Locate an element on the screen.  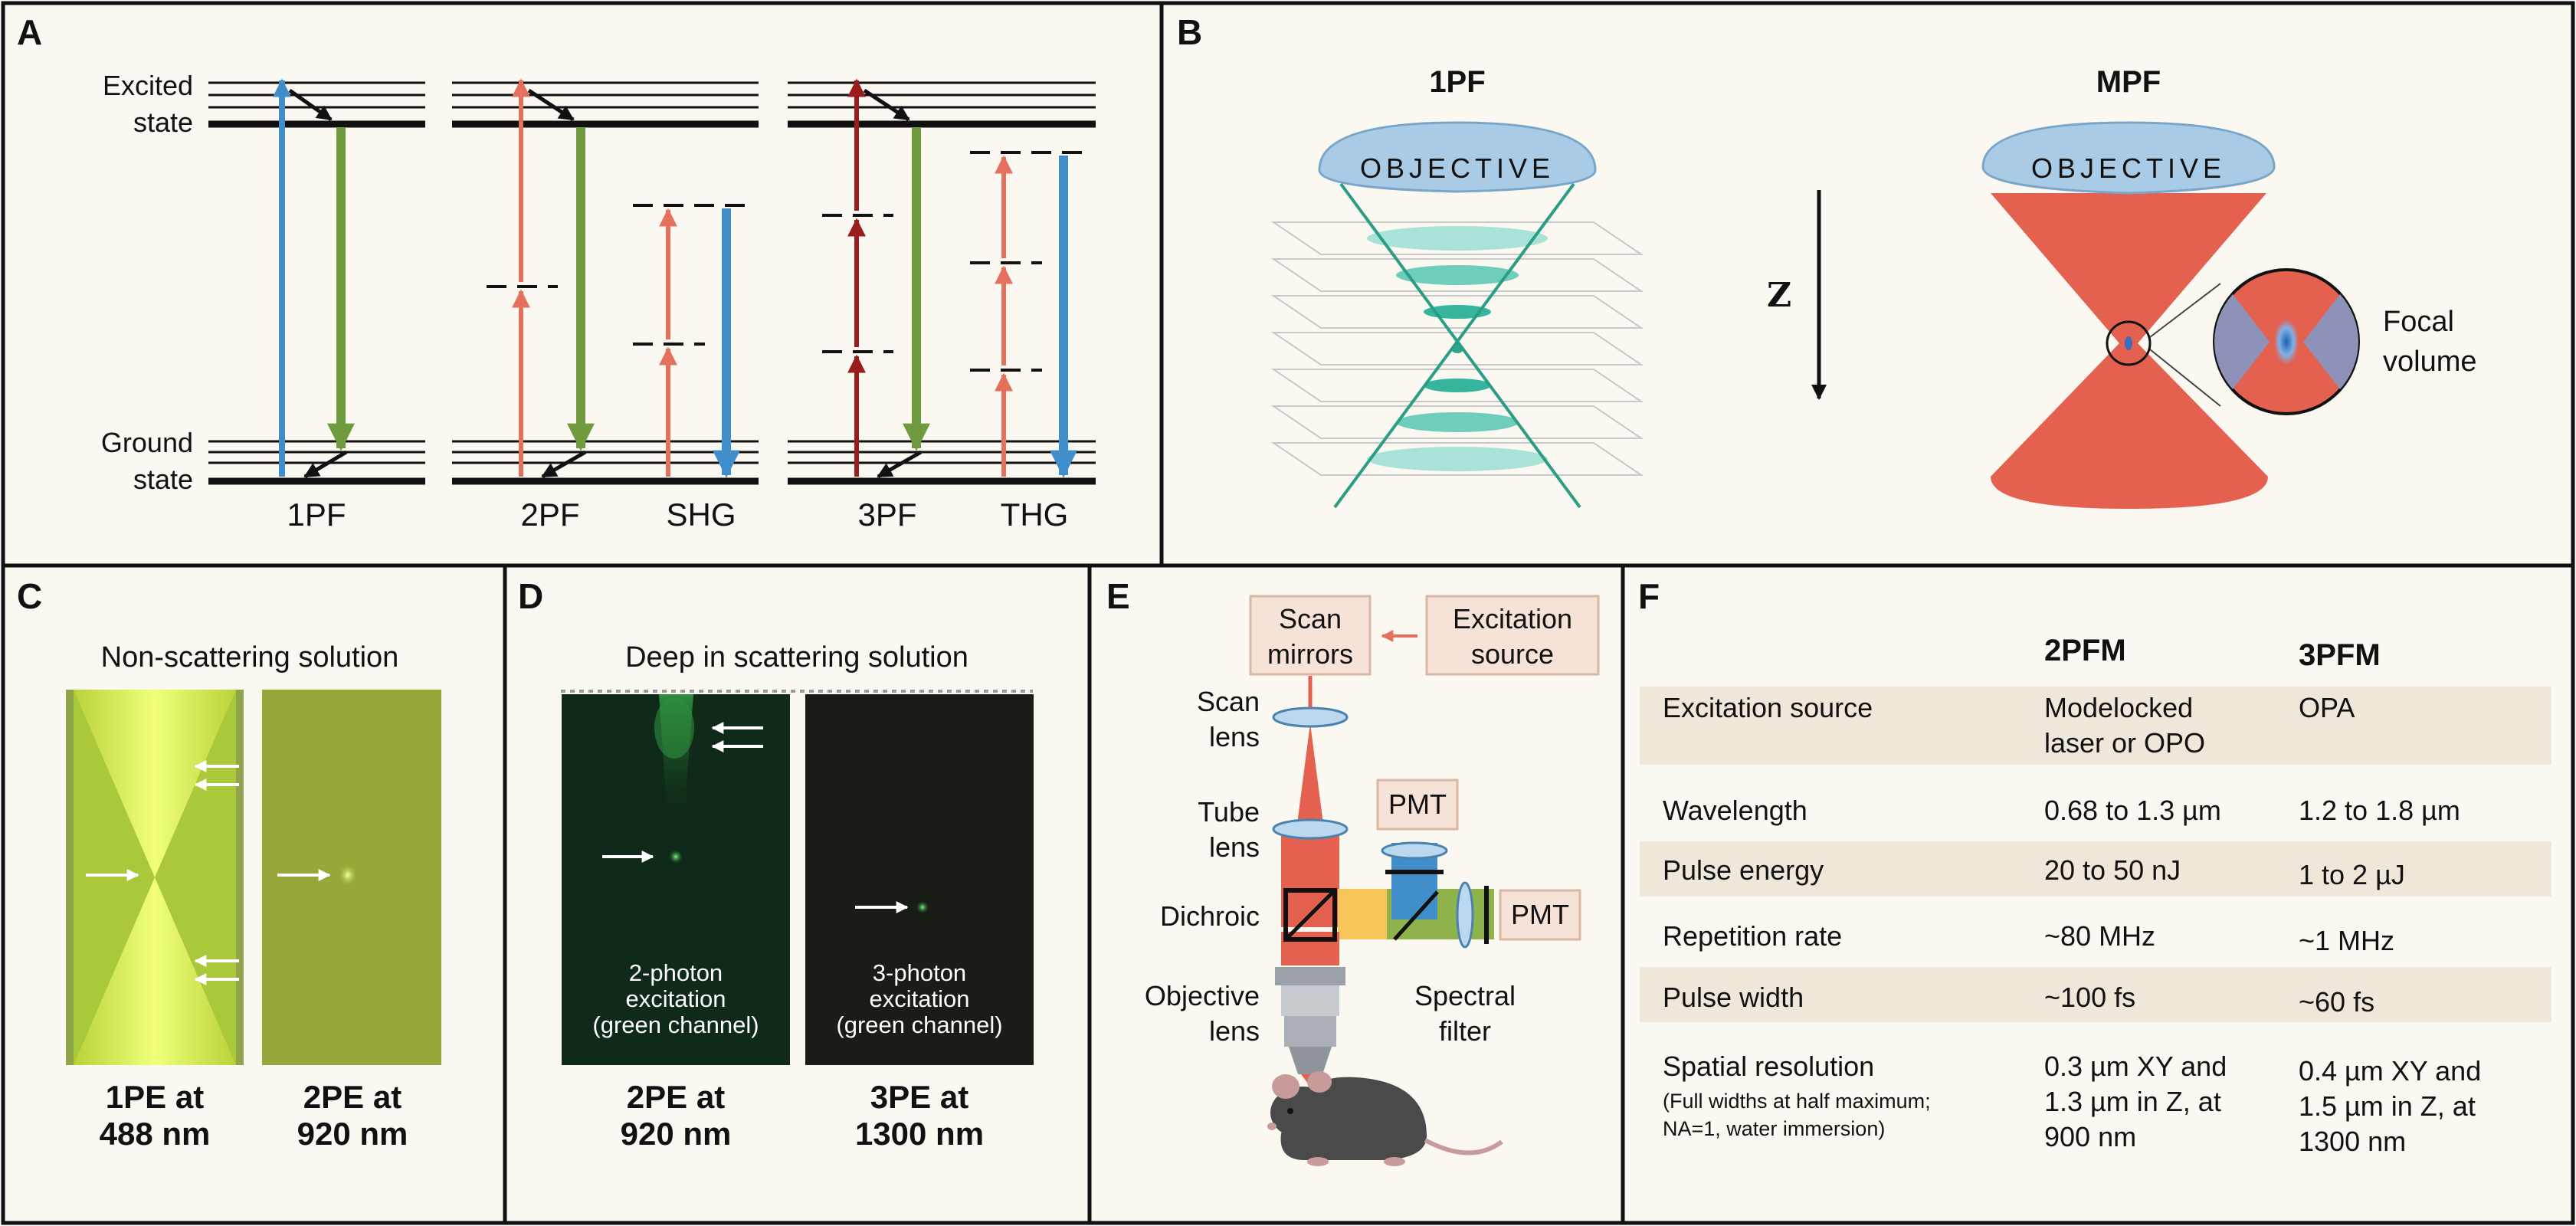
row-2pfm-value: ~80 MHz is located at coordinates (2100, 936).